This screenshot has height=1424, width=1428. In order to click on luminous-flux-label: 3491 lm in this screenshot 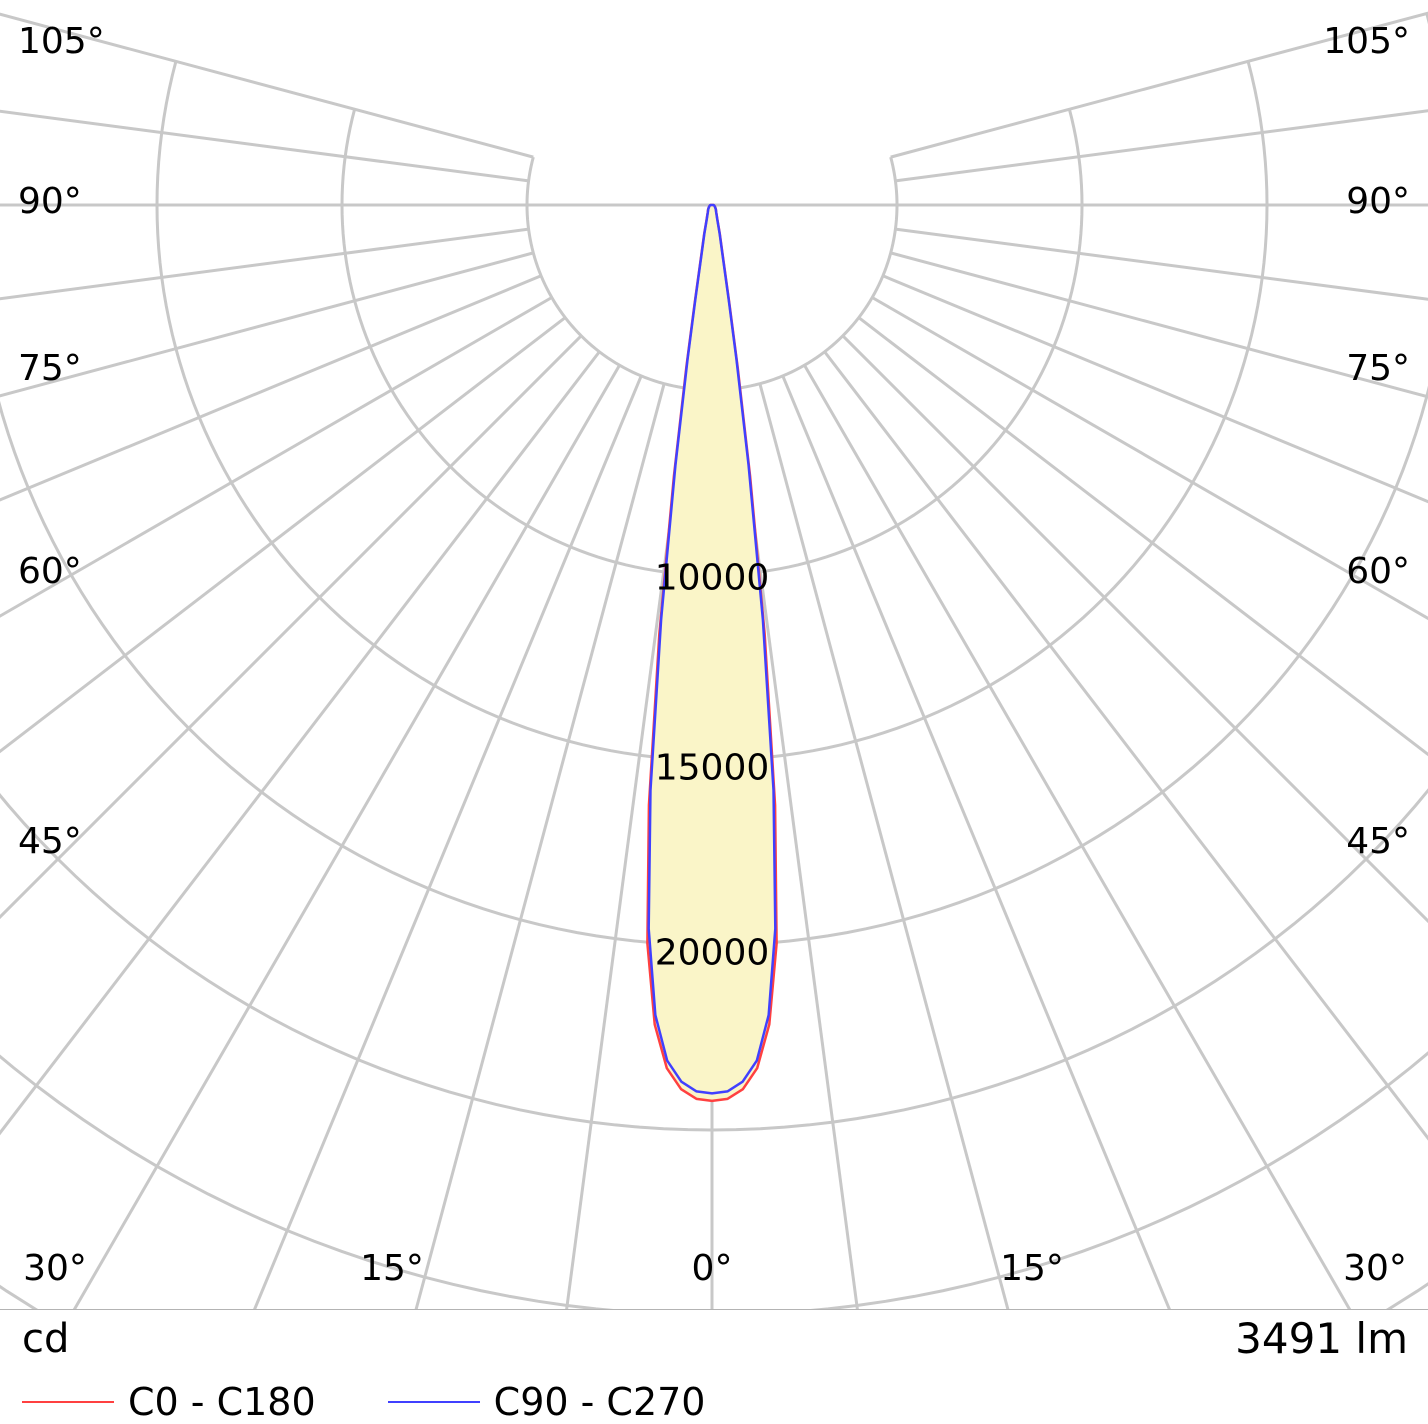, I will do `click(1321, 1338)`.